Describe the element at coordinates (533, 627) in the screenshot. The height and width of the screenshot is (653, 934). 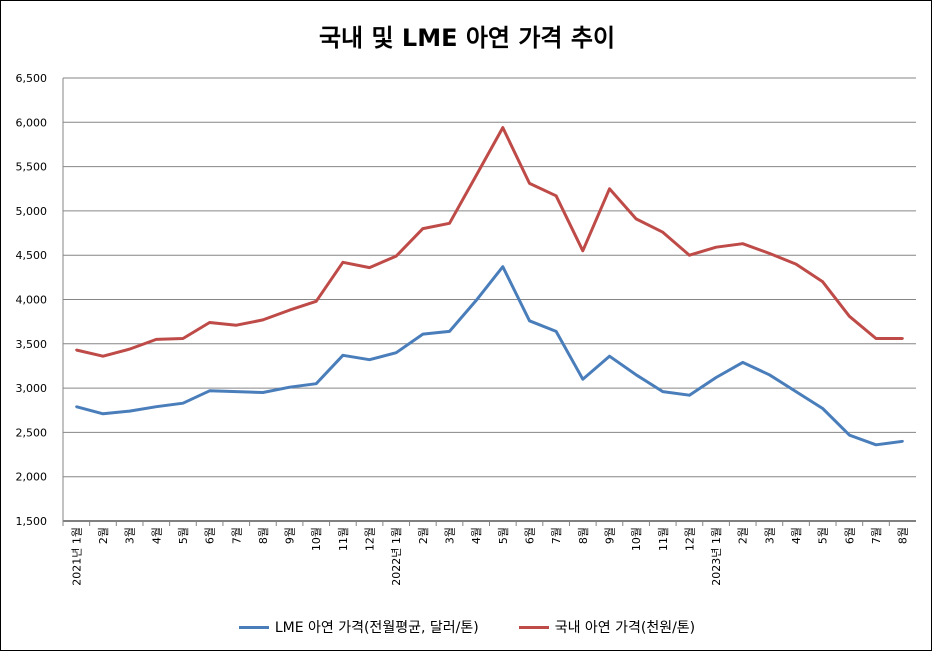
I see `legend-swatch-domestic` at that location.